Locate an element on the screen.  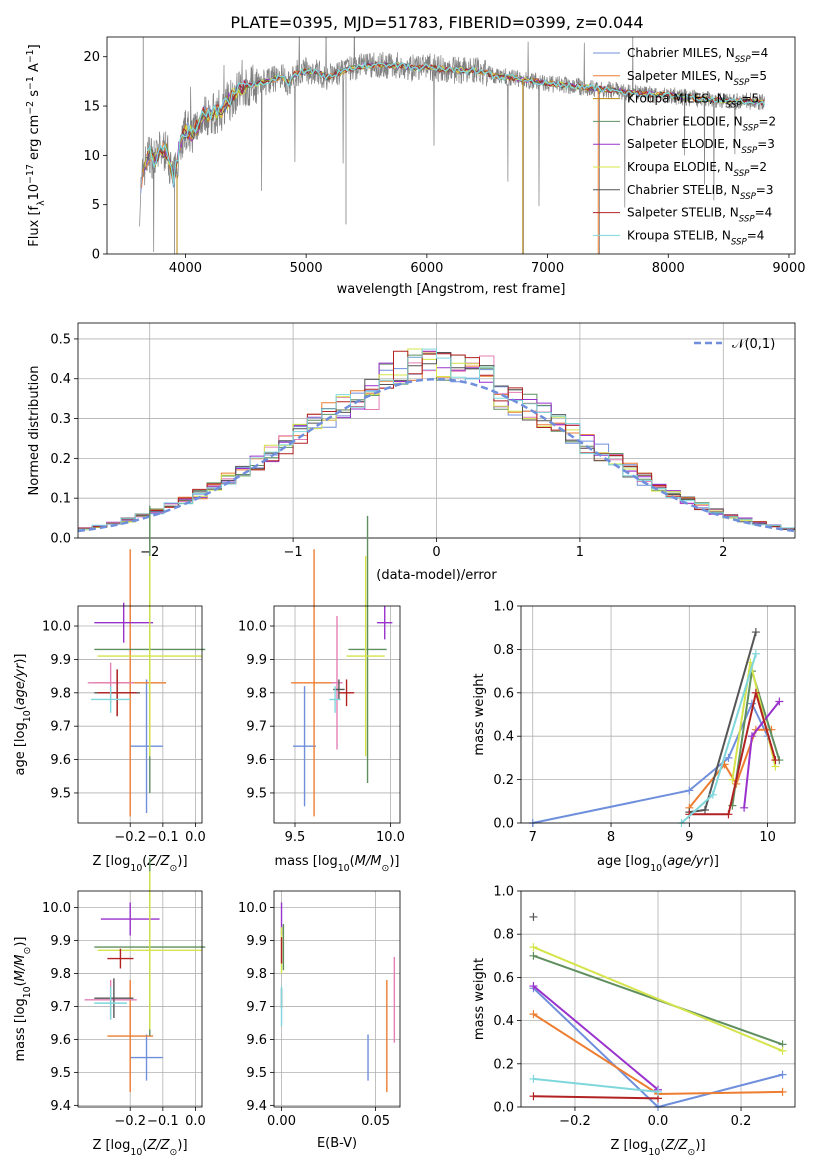
legend-entry: Chabrier ELODIE, NSSP=2 is located at coordinates (701, 123).